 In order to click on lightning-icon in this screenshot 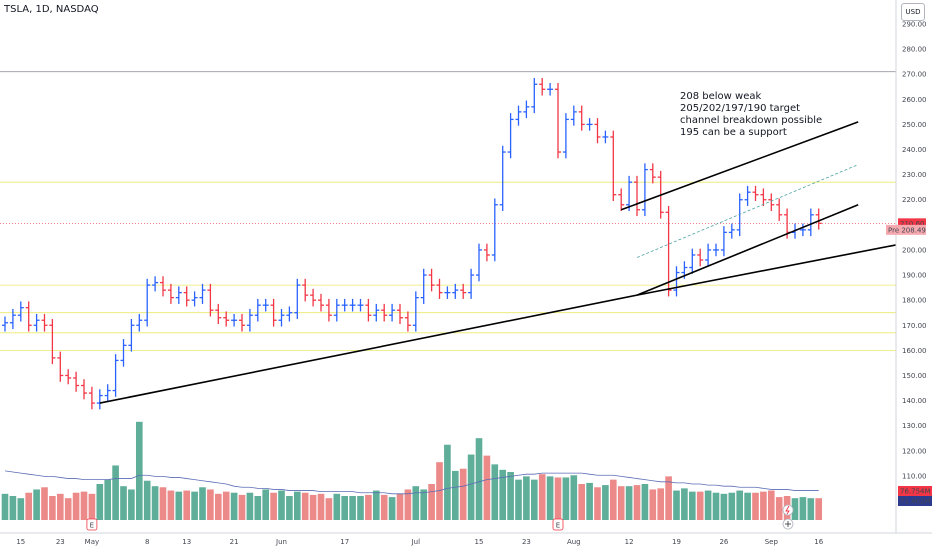, I will do `click(788, 510)`.